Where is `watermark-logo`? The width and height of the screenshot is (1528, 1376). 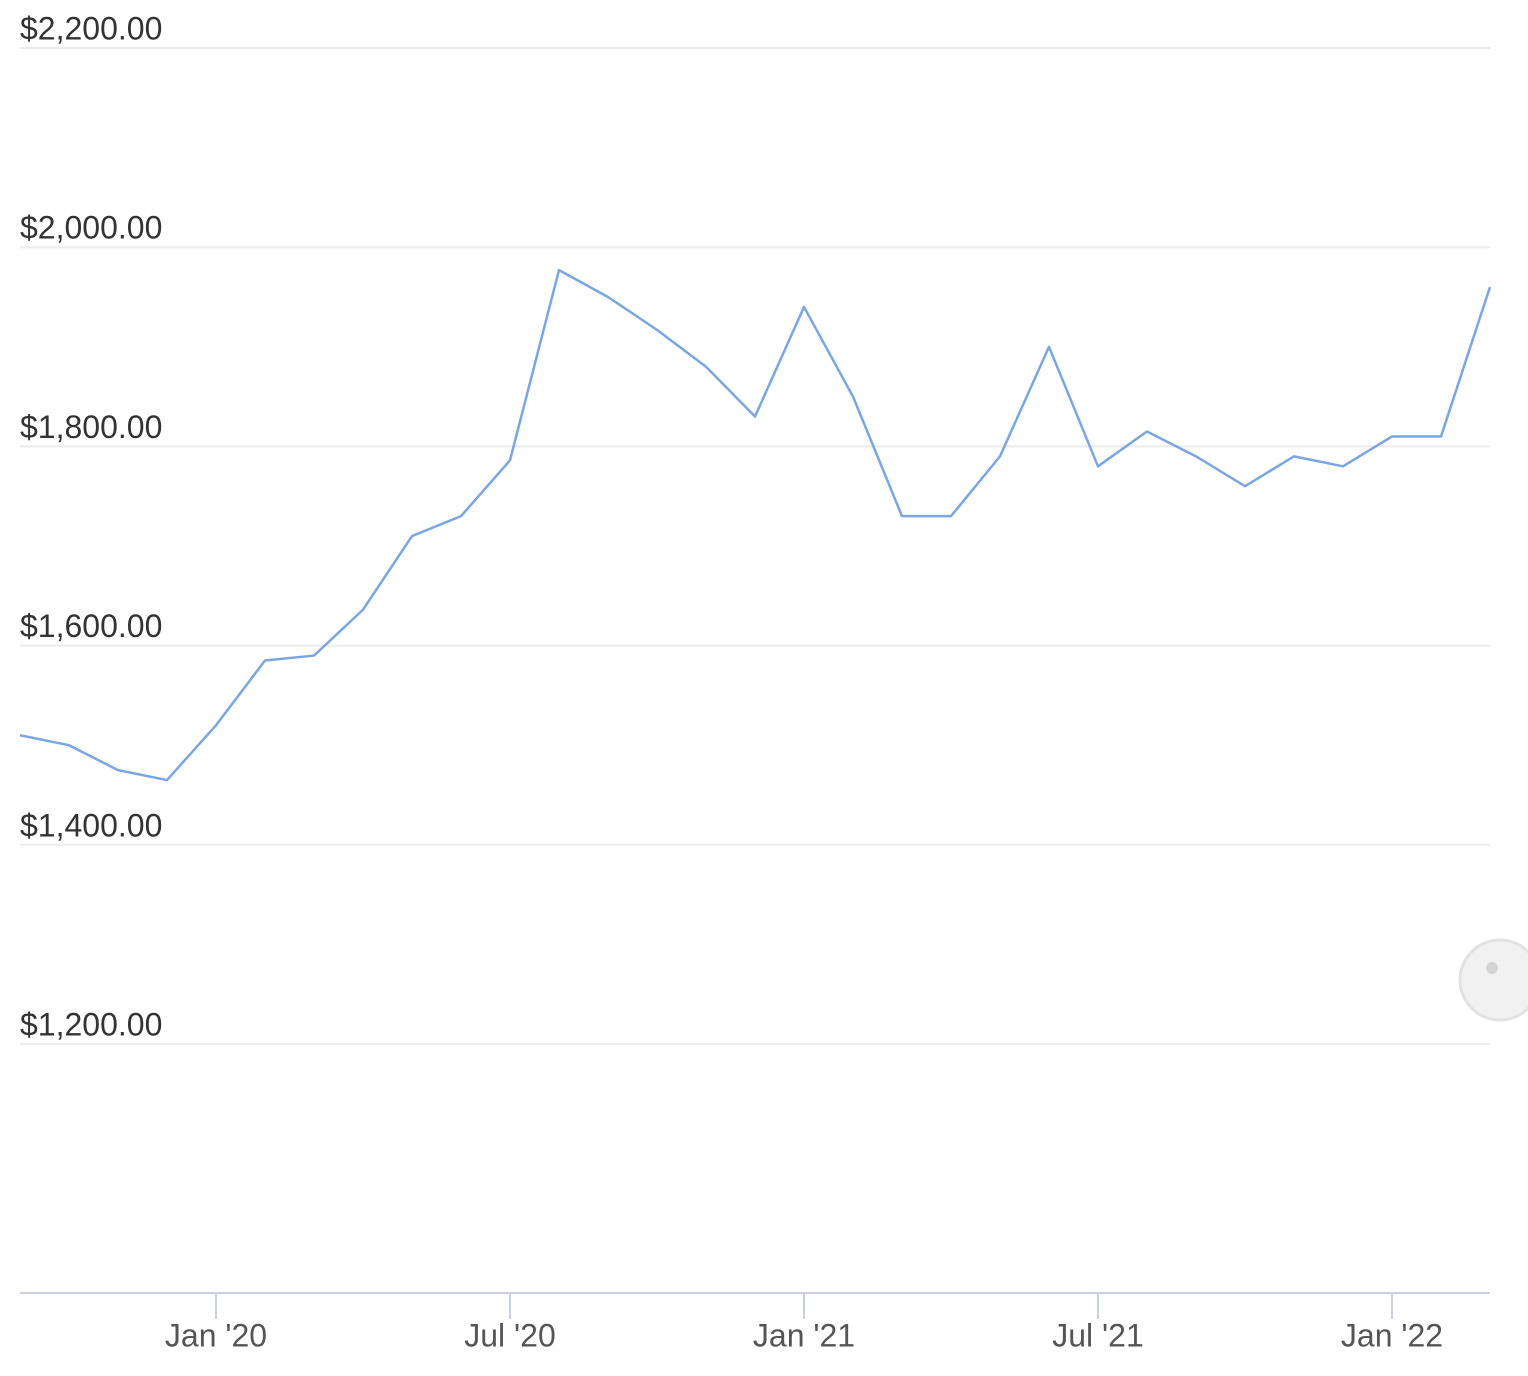 watermark-logo is located at coordinates (1493, 980).